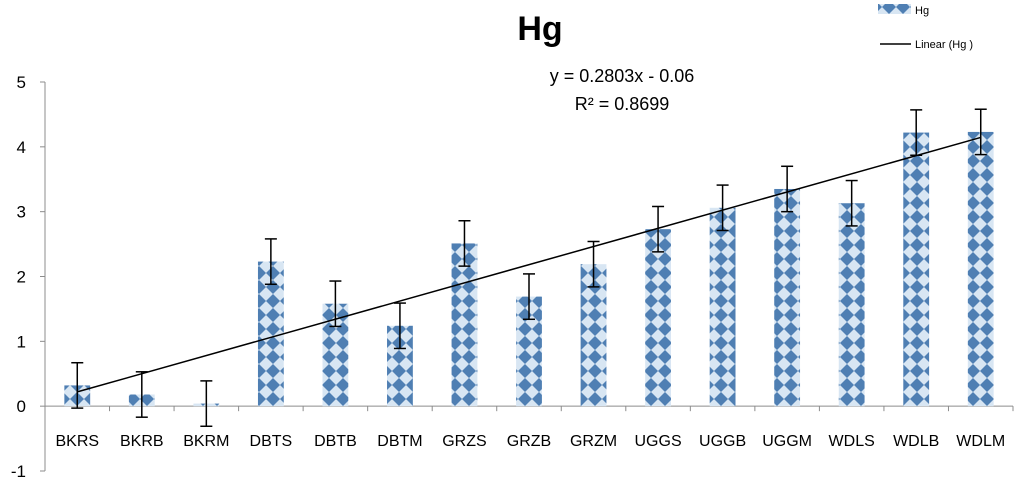 The height and width of the screenshot is (479, 1016). What do you see at coordinates (852, 441) in the screenshot?
I see `x-tick-label: WDLS` at bounding box center [852, 441].